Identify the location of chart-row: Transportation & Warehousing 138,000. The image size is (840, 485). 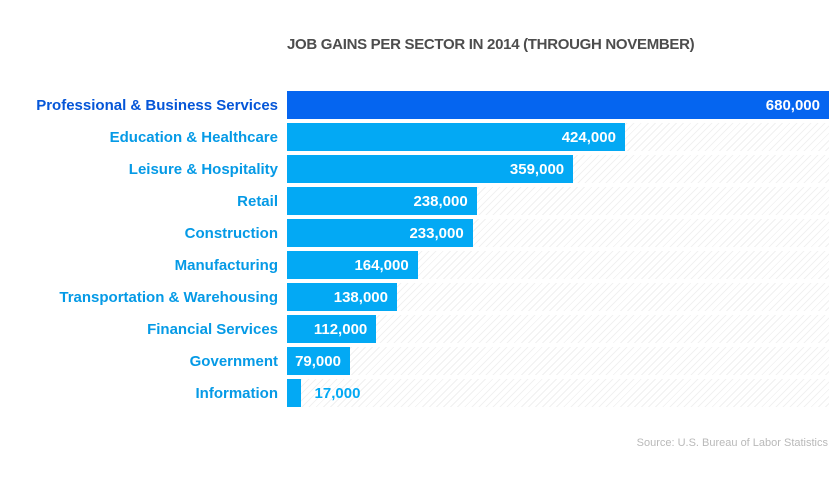
(414, 297).